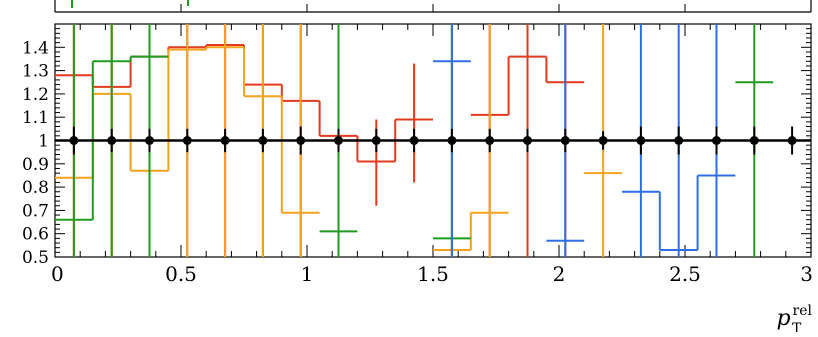  What do you see at coordinates (433, 274) in the screenshot?
I see `x-tick-label: 1.5` at bounding box center [433, 274].